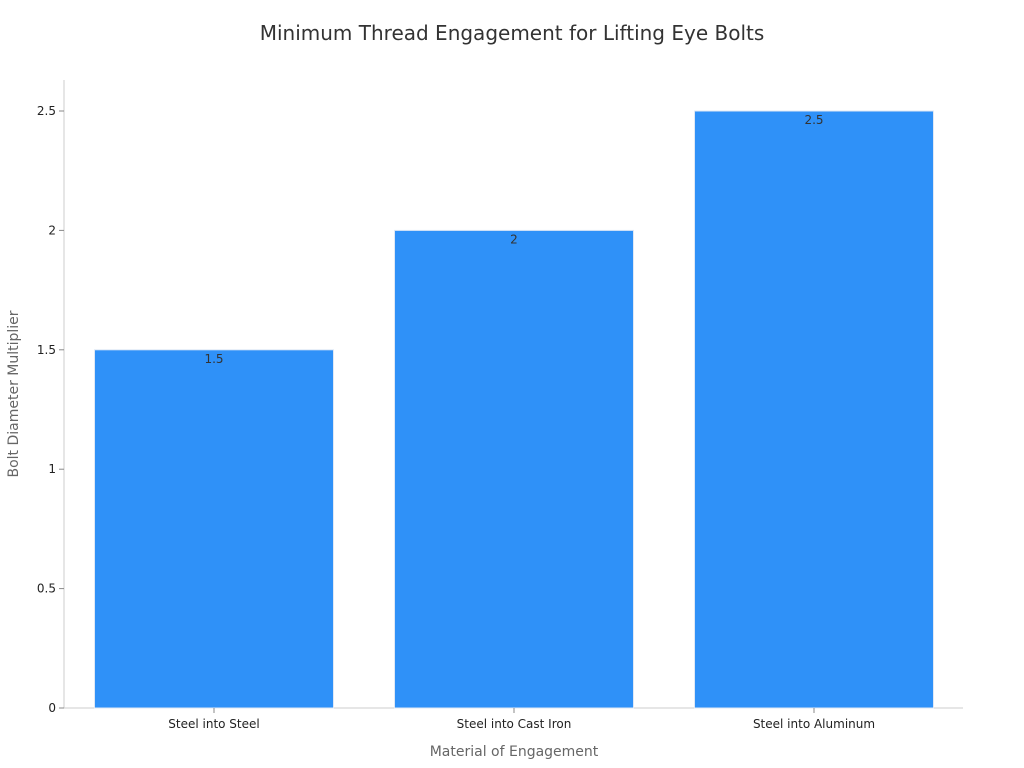 This screenshot has height=768, width=1024. I want to click on x-axis-title: Material of Engagement, so click(514, 752).